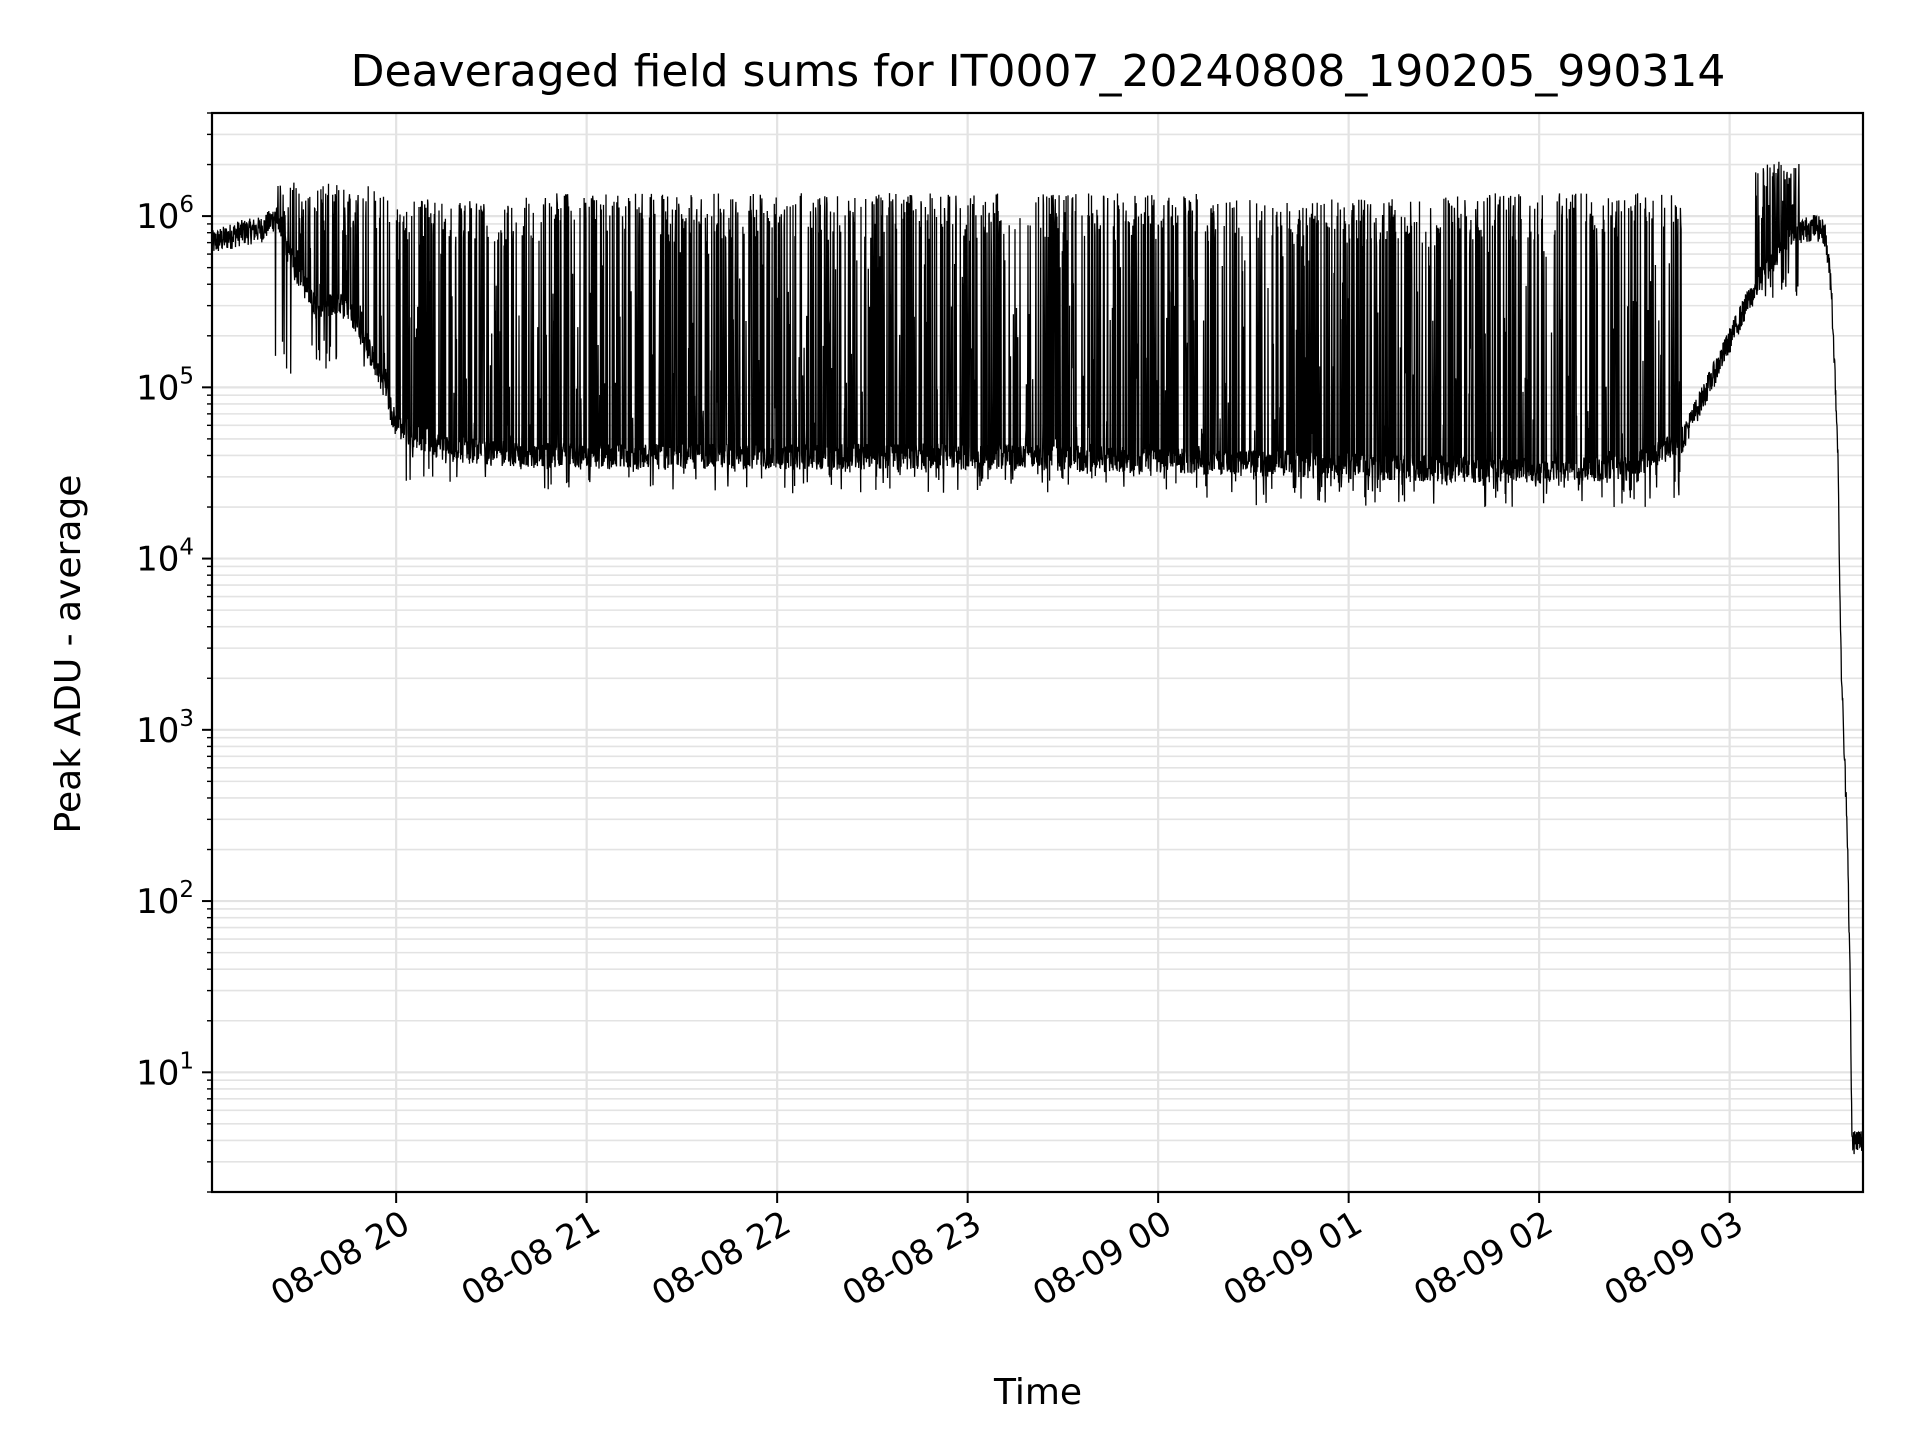 This screenshot has width=1920, height=1440. Describe the element at coordinates (165, 557) in the screenshot. I see `y-tick-label: 10⁴` at that location.